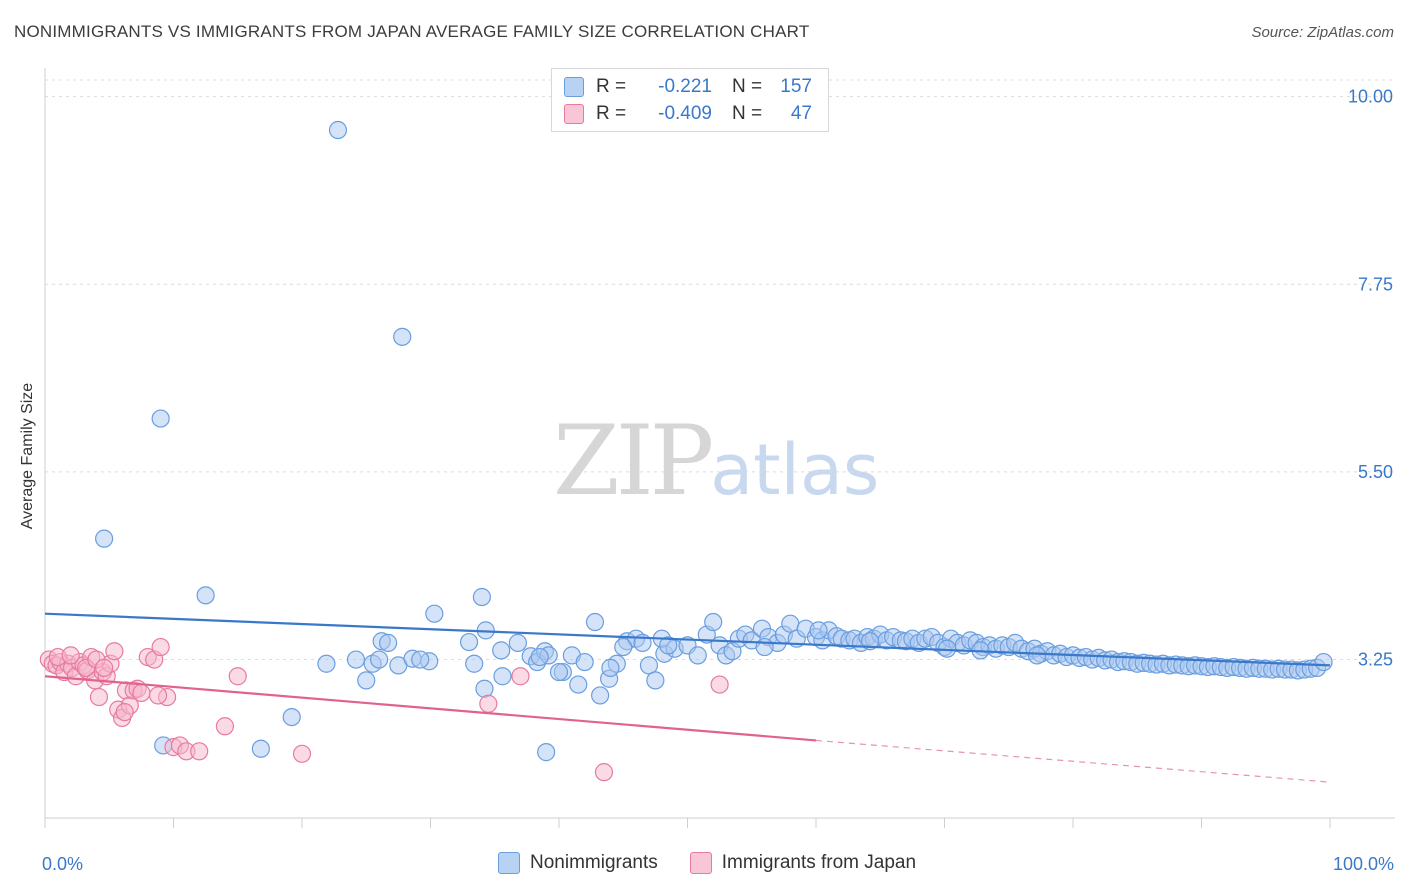  Describe the element at coordinates (1370, 97) in the screenshot. I see `y-tick-label: 10.00` at that location.